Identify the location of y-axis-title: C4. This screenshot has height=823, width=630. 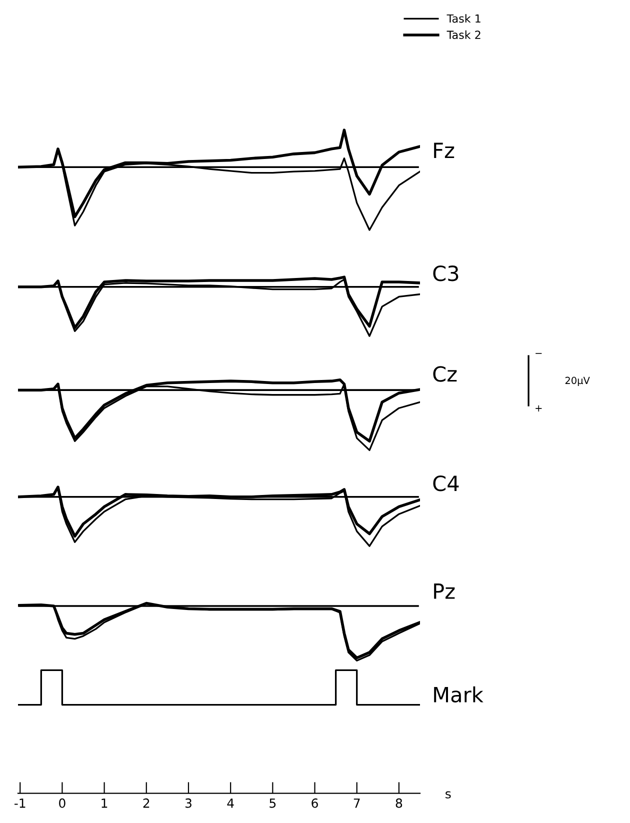
(446, 483).